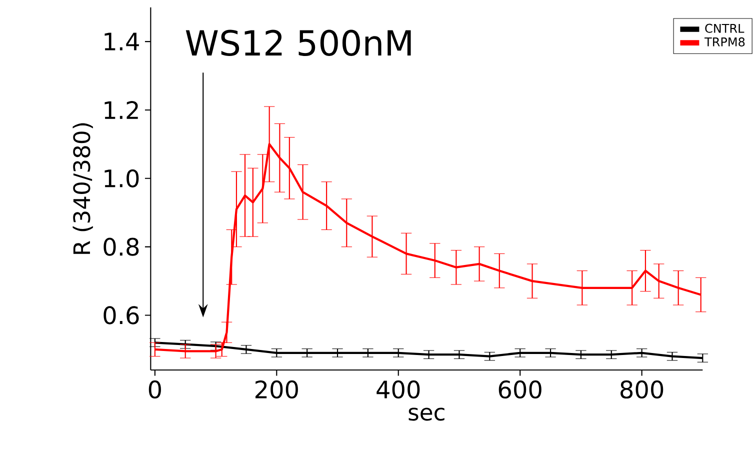 This screenshot has height=464, width=756. Describe the element at coordinates (82, 188) in the screenshot. I see `y-axis-title: R (340/380)` at that location.